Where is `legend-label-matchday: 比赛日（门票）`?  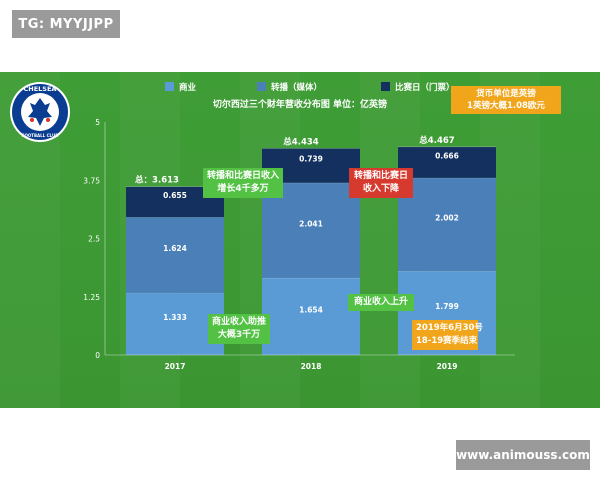 legend-label-matchday: 比赛日（门票） is located at coordinates (425, 87).